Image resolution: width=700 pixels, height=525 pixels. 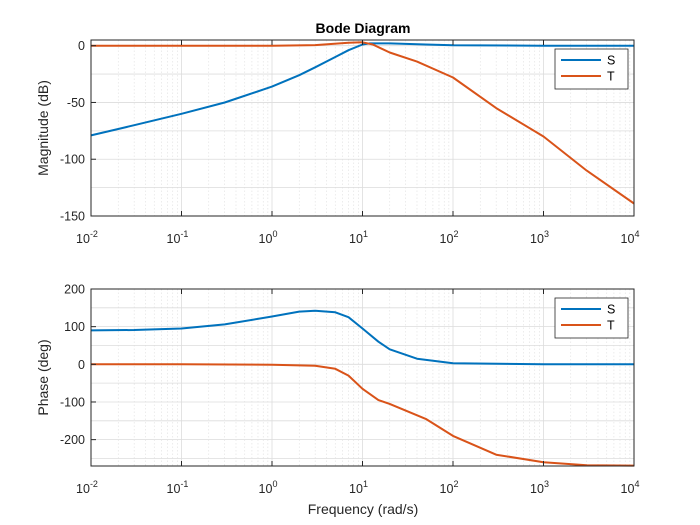 I want to click on y-tick-label: -50, so click(x=76, y=103).